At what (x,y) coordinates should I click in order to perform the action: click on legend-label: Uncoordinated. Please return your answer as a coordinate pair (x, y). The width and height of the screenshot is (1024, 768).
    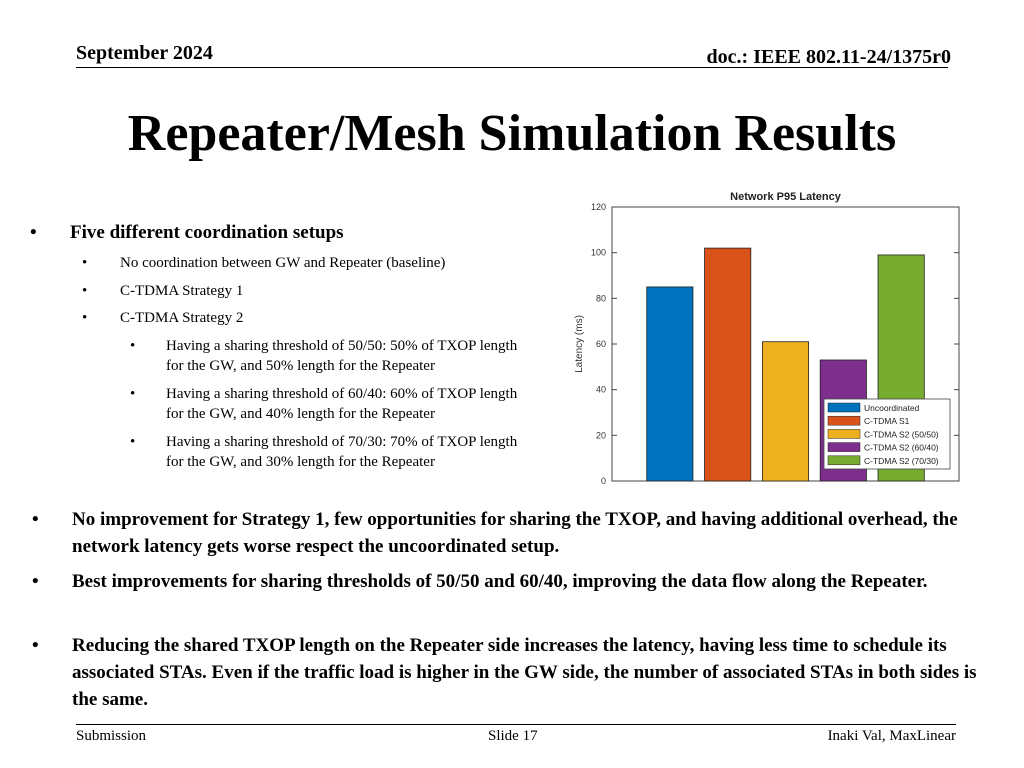
    Looking at the image, I should click on (892, 408).